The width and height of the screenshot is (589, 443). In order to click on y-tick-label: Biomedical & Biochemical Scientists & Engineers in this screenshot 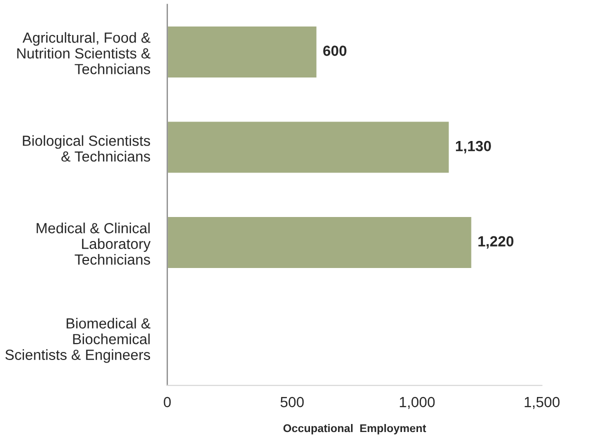, I will do `click(77, 340)`.